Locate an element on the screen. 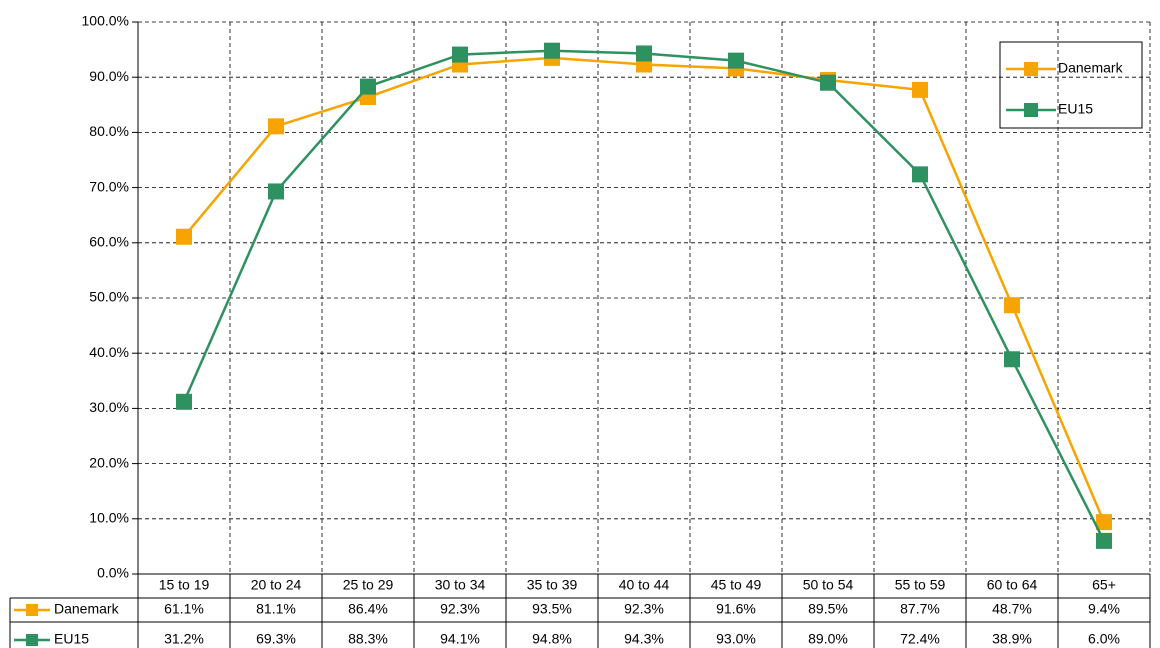 The height and width of the screenshot is (648, 1160). table-value: 69.3% is located at coordinates (276, 639).